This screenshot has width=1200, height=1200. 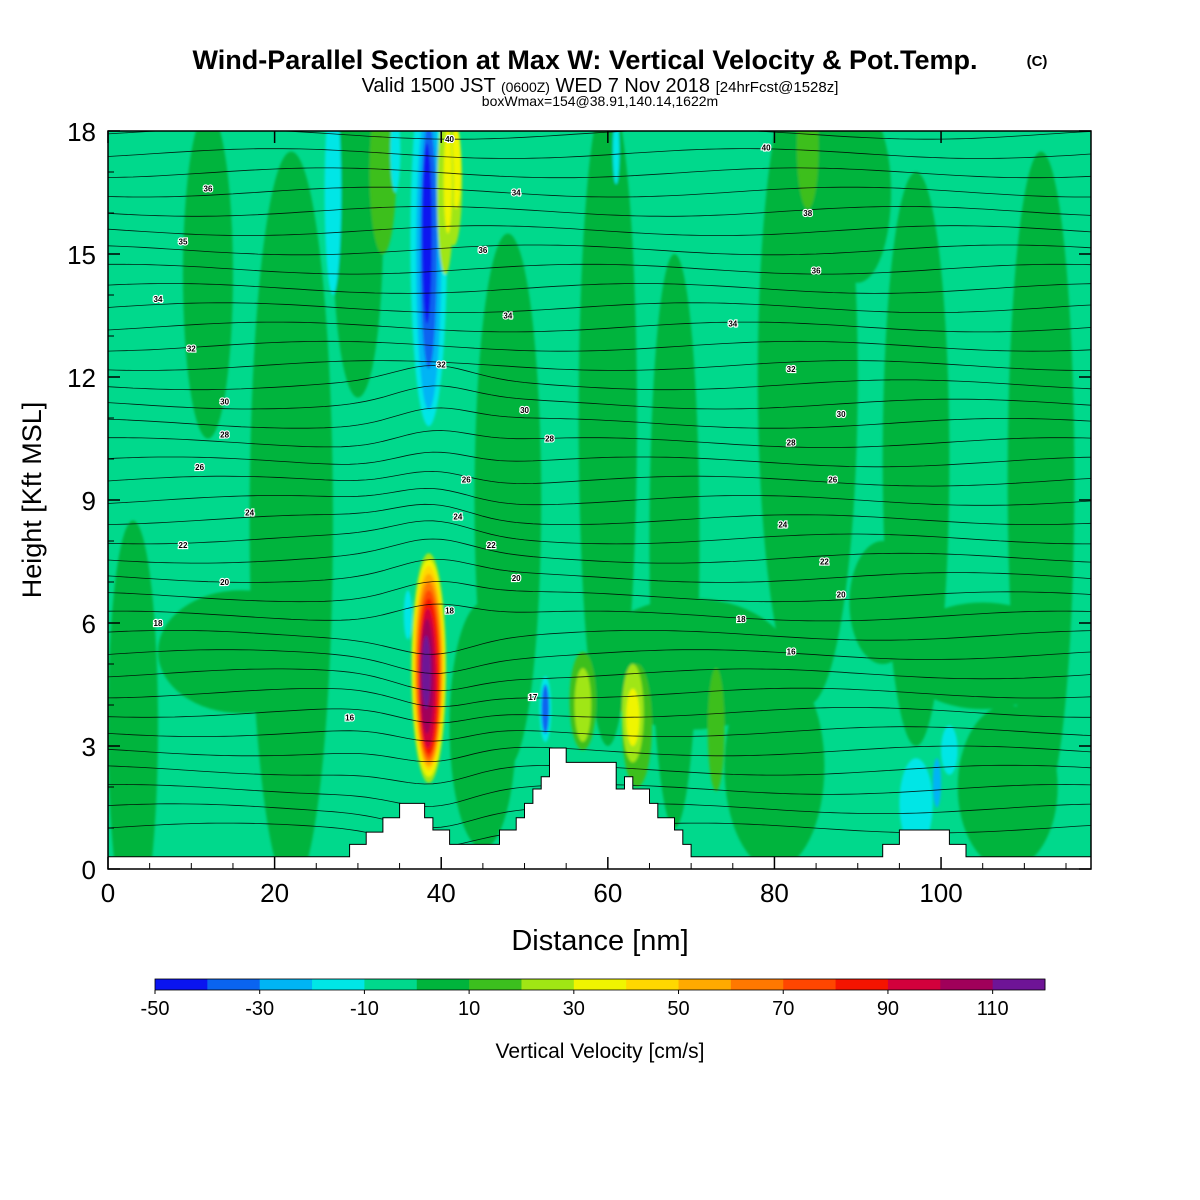 I want to click on x-tick-label: 20, so click(x=274, y=893).